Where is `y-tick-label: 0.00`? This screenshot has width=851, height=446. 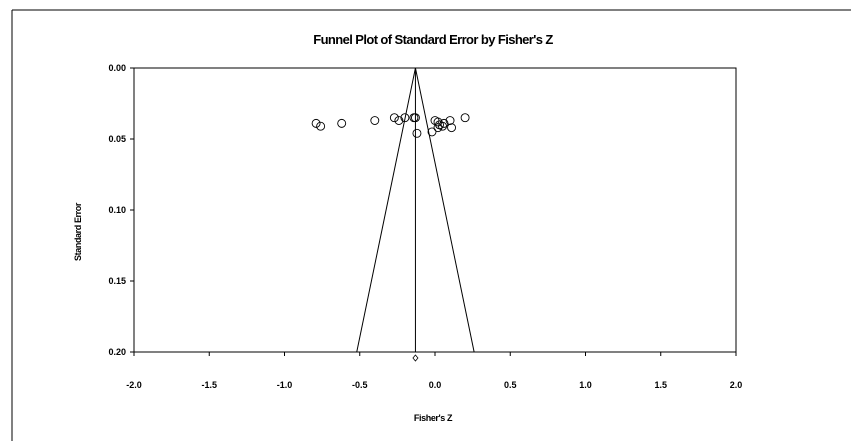 y-tick-label: 0.00 is located at coordinates (117, 68).